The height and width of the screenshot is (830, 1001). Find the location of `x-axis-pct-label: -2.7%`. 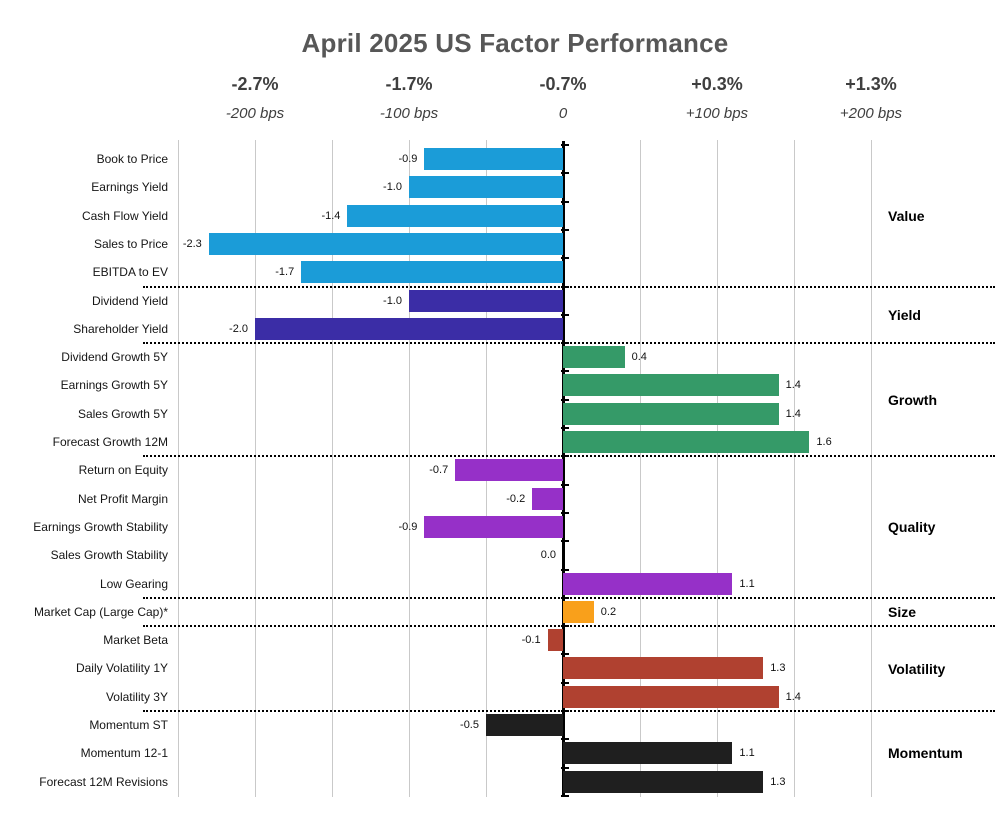

x-axis-pct-label: -2.7% is located at coordinates (255, 84).